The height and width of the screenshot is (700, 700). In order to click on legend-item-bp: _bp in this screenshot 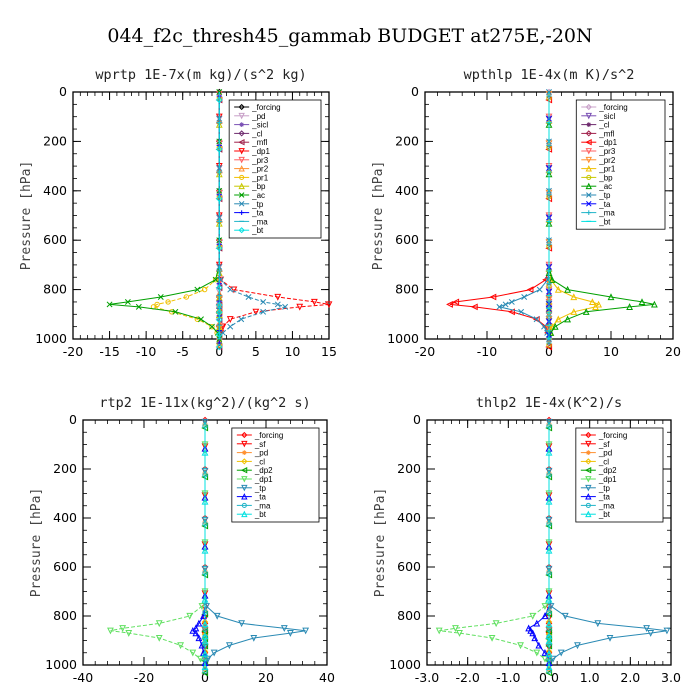, I will do `click(597, 177)`.